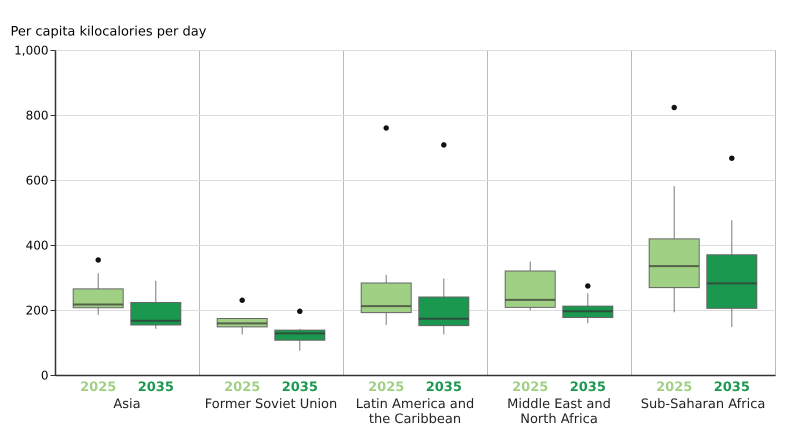 Image resolution: width=804 pixels, height=425 pixels. I want to click on x-tick-label: Middle East and North Africa, so click(559, 411).